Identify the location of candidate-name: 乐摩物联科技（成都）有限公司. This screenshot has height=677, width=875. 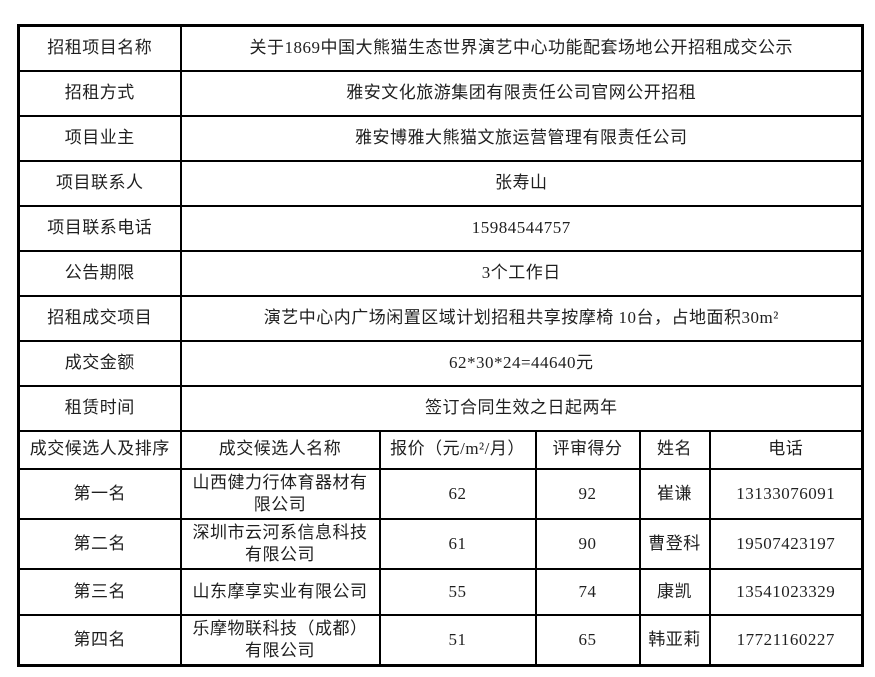
(280, 640).